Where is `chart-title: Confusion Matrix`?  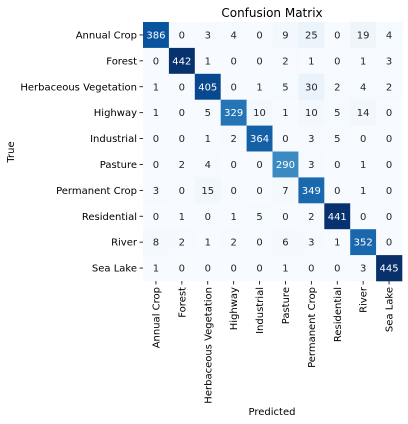
chart-title: Confusion Matrix is located at coordinates (271, 13).